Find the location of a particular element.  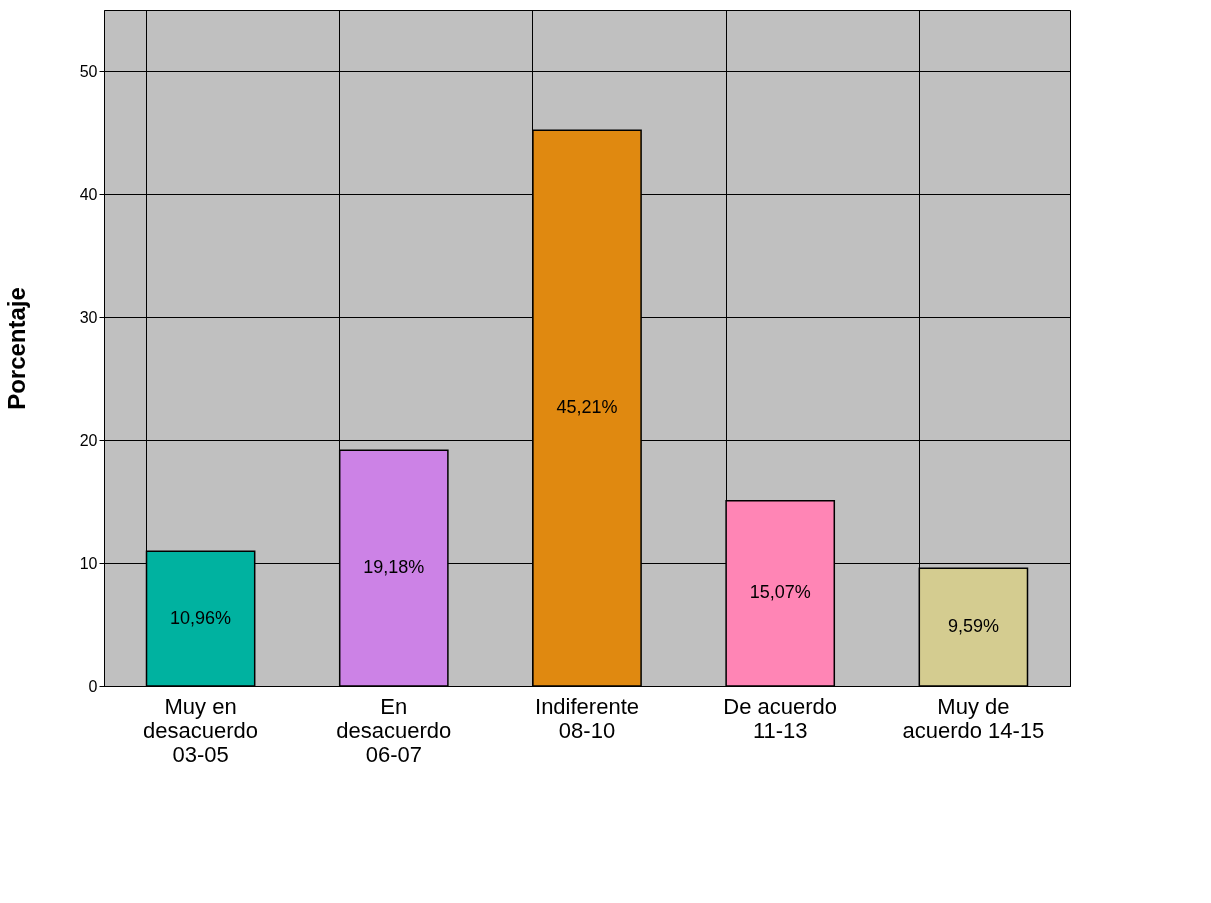

y-tick-label: 50 is located at coordinates (88, 71).